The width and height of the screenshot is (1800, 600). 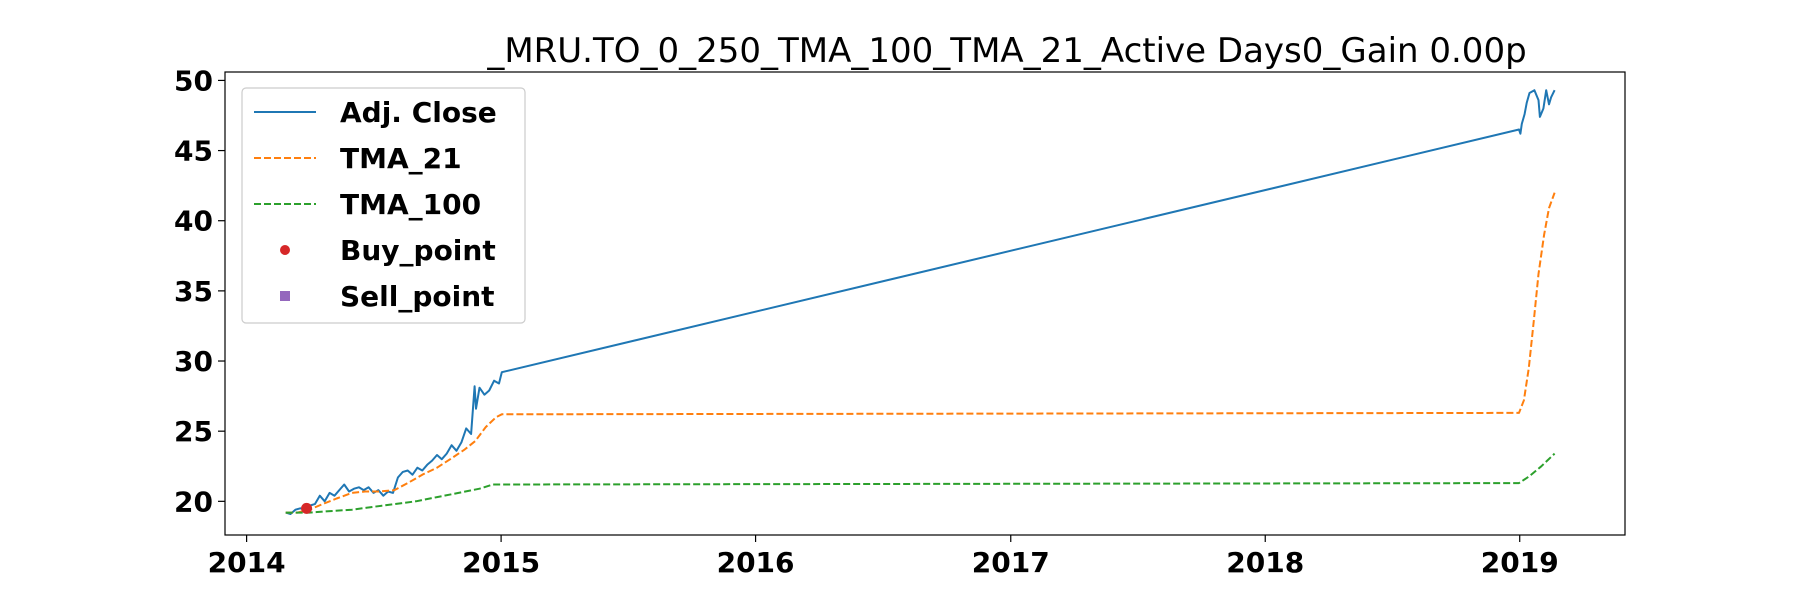 I want to click on legend-swatch-square, so click(x=285, y=296).